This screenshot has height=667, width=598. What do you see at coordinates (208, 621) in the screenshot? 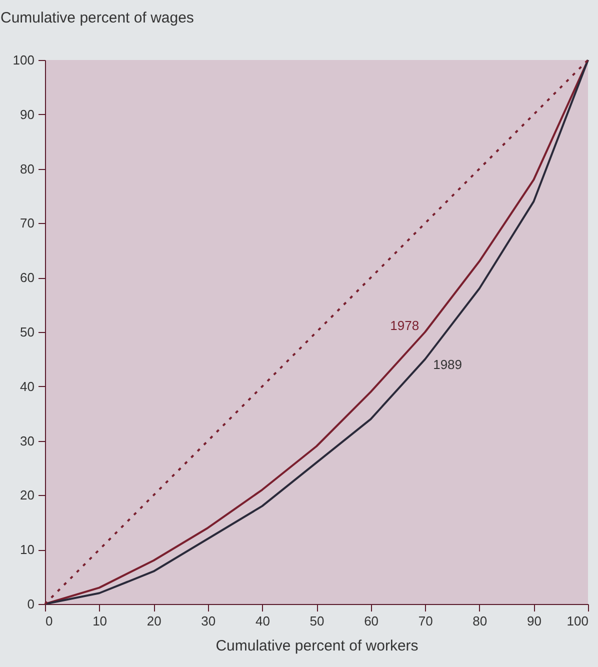
I see `x-tick-label: 30` at bounding box center [208, 621].